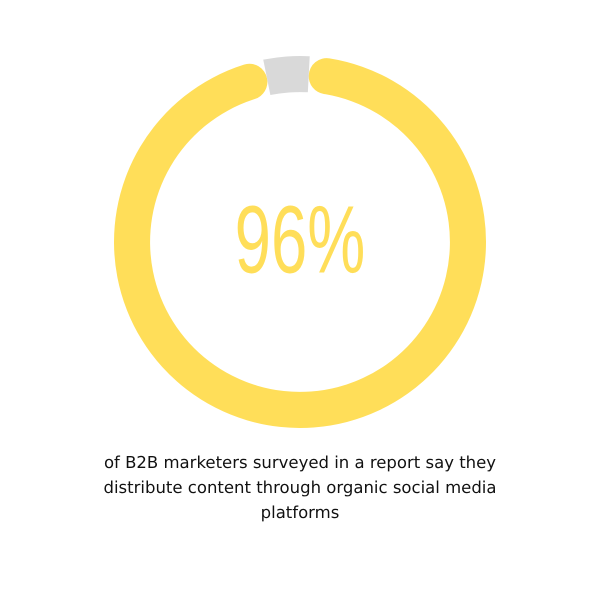  Describe the element at coordinates (300, 240) in the screenshot. I see `data-label: 96%` at that location.